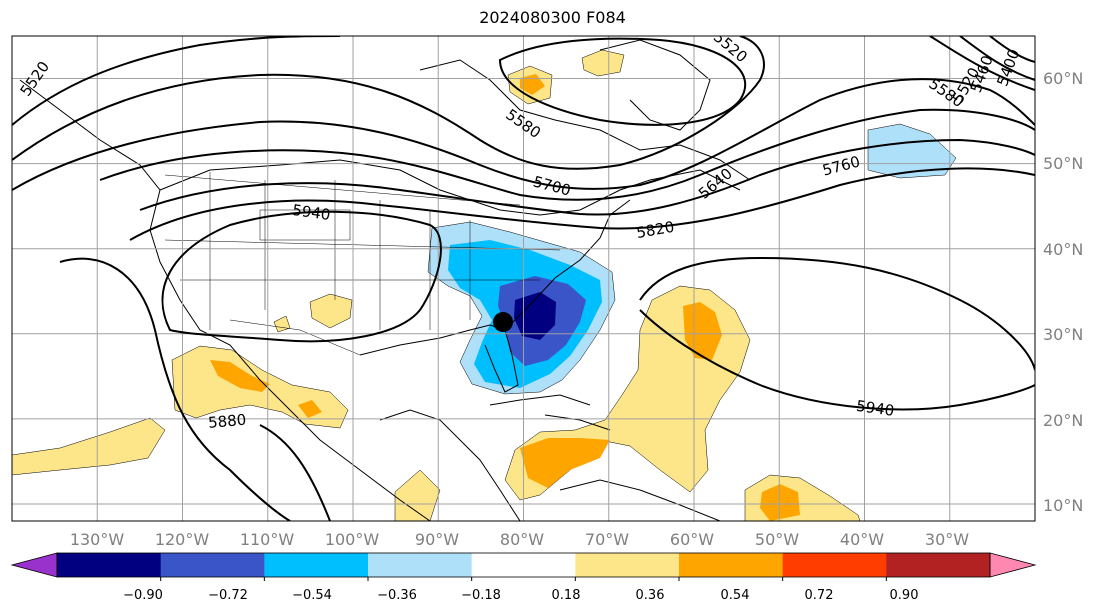 The width and height of the screenshot is (1105, 615). What do you see at coordinates (352, 539) in the screenshot?
I see `lon-tick-label: 100°W` at bounding box center [352, 539].